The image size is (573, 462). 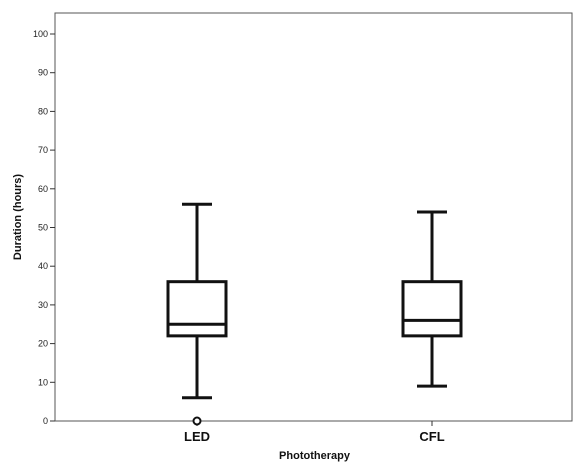 I want to click on outlier-point, so click(x=197, y=421).